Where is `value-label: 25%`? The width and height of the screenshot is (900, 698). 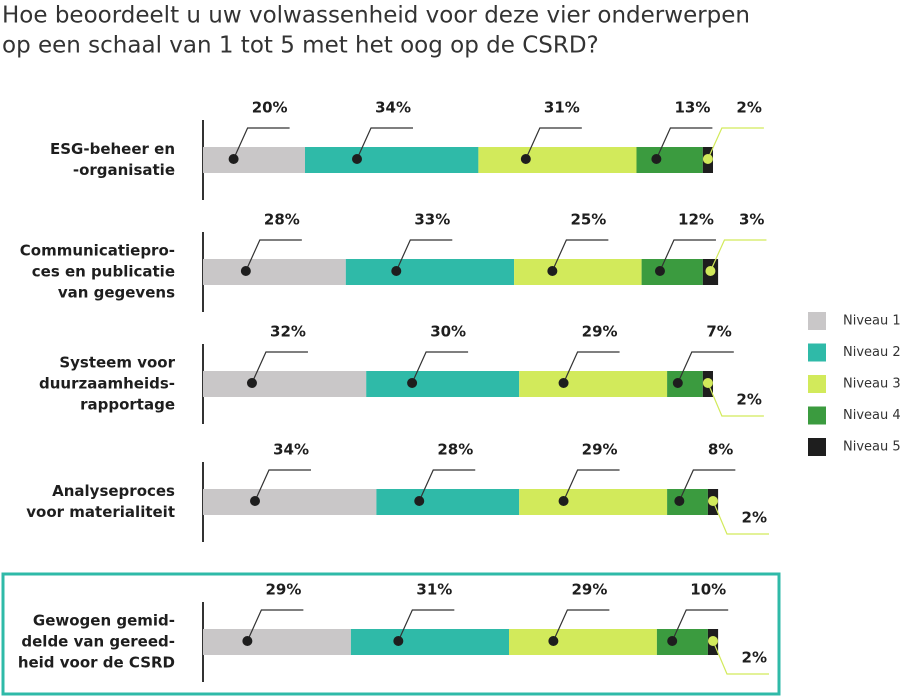
value-label: 25% is located at coordinates (588, 220).